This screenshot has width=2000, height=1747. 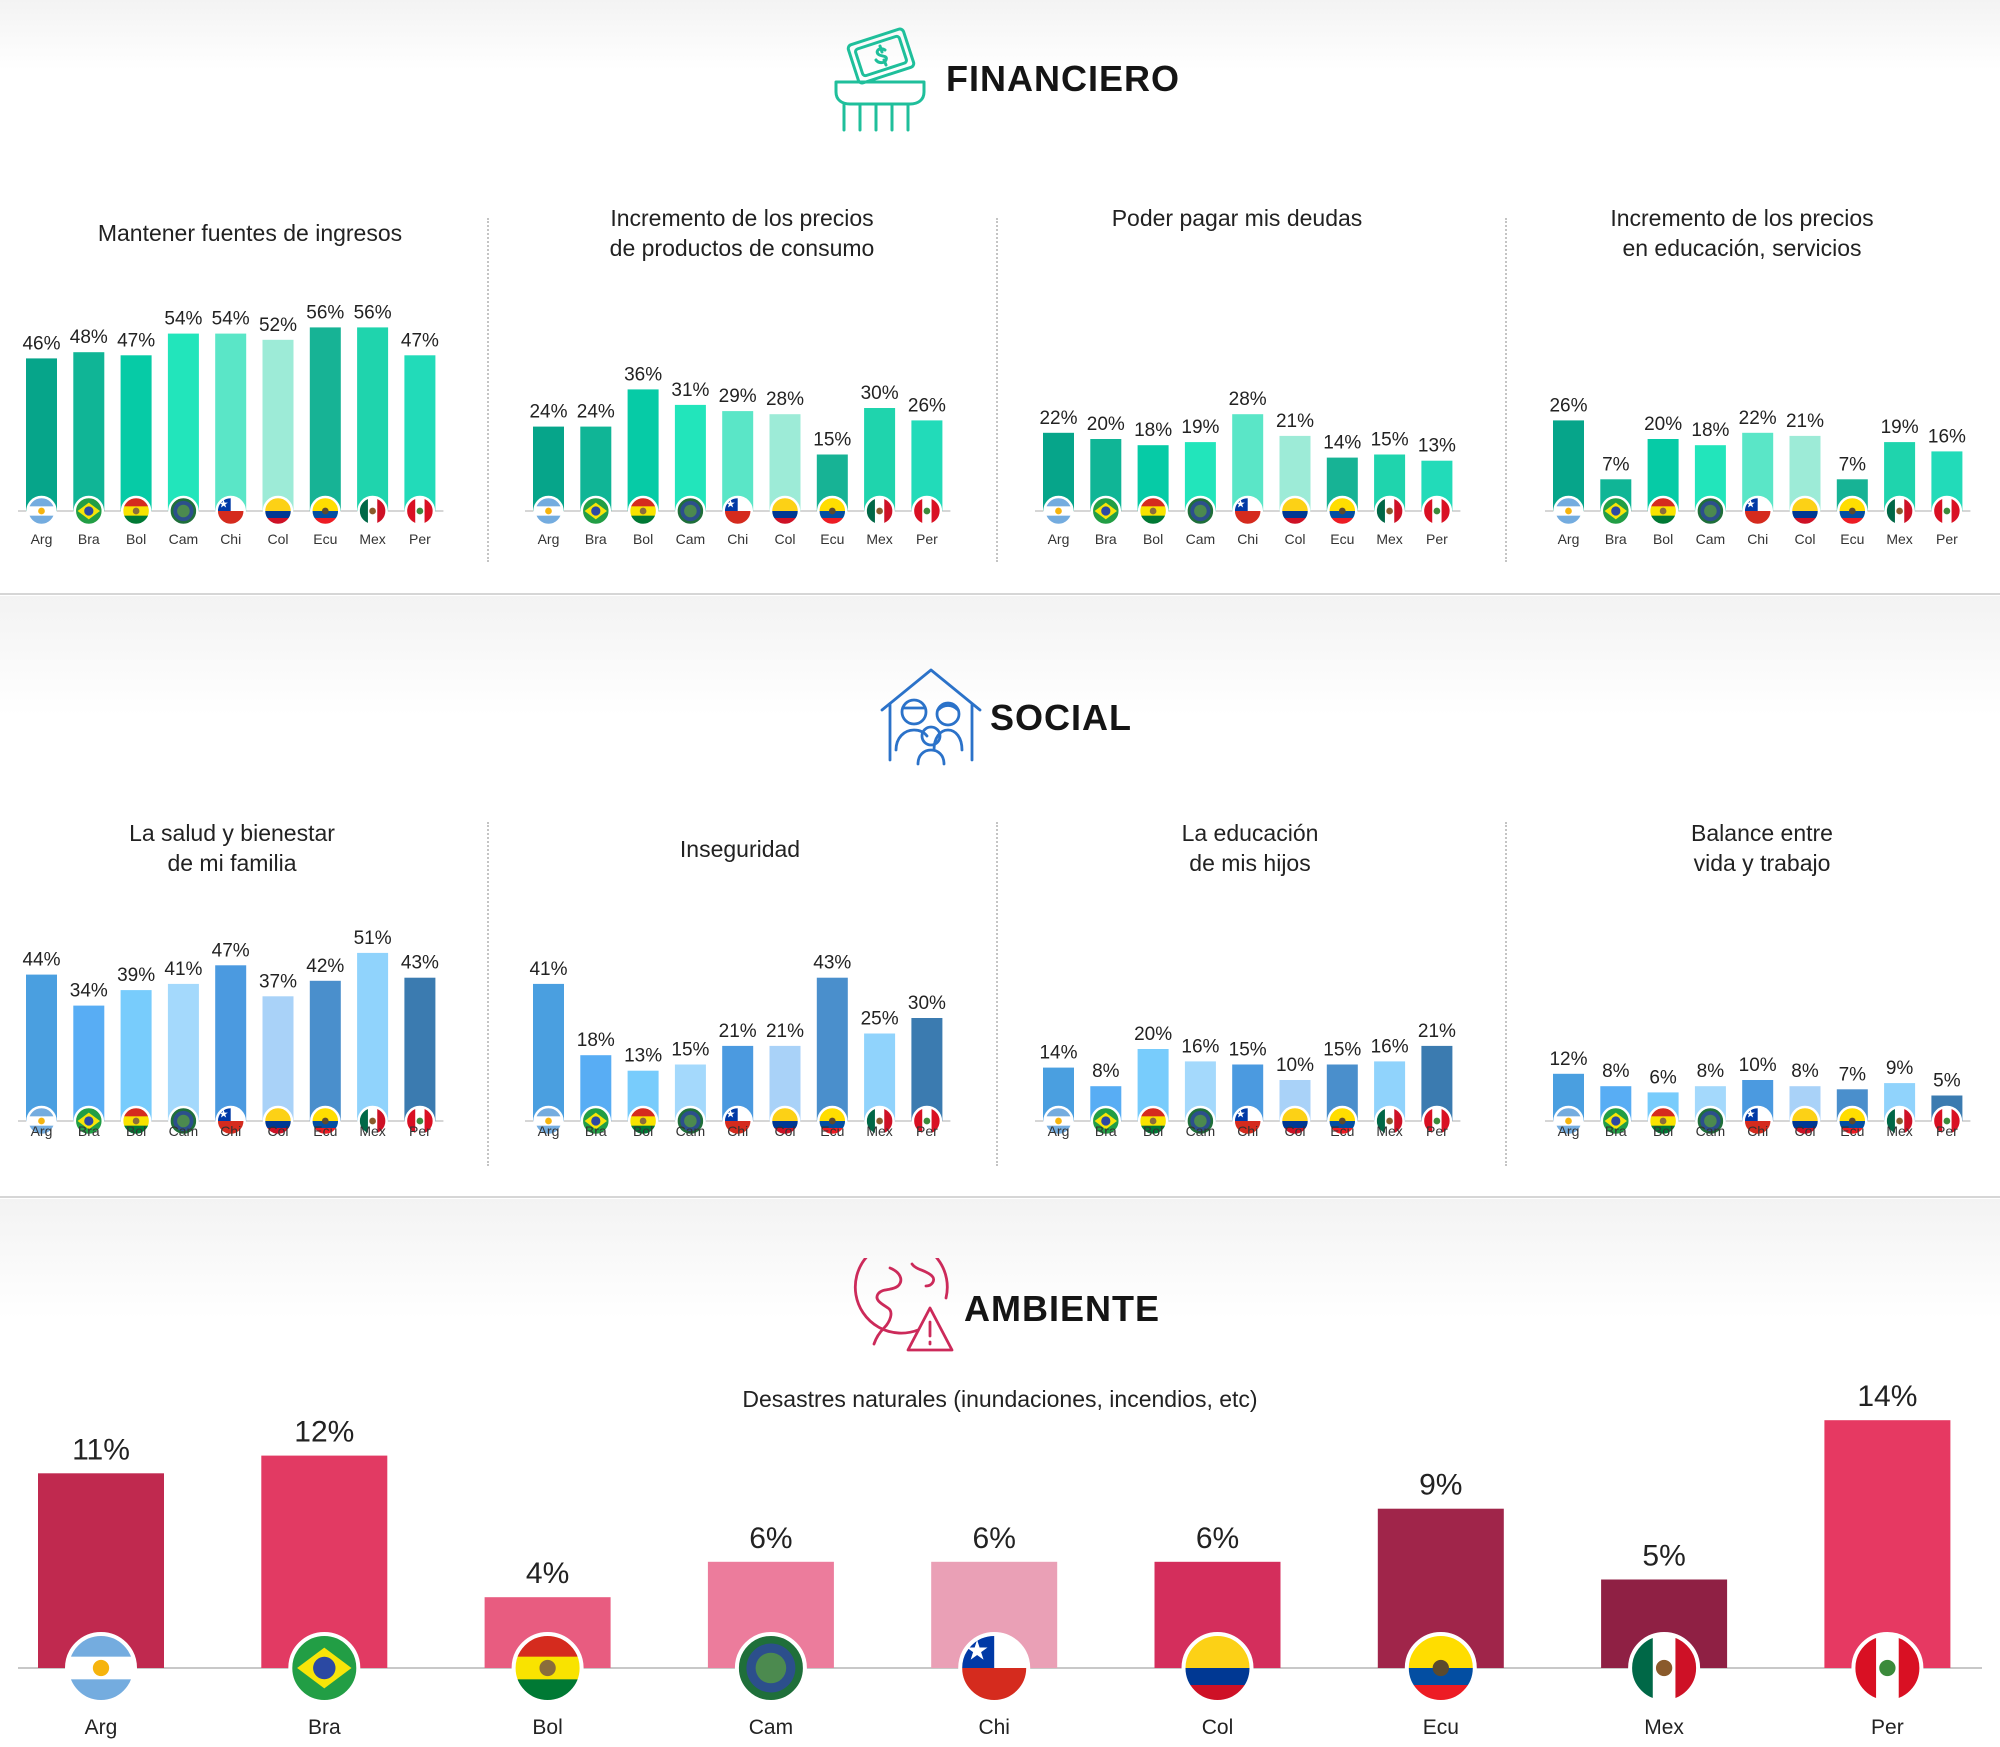 I want to click on data-label: 26%, so click(x=927, y=405).